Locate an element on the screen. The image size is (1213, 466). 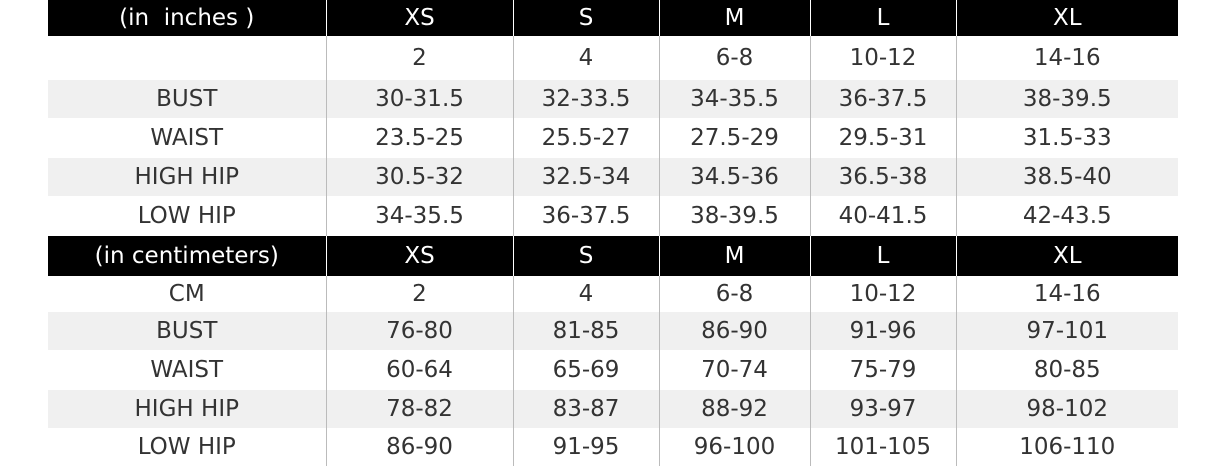
size-value: 65-69 is located at coordinates (585, 370).